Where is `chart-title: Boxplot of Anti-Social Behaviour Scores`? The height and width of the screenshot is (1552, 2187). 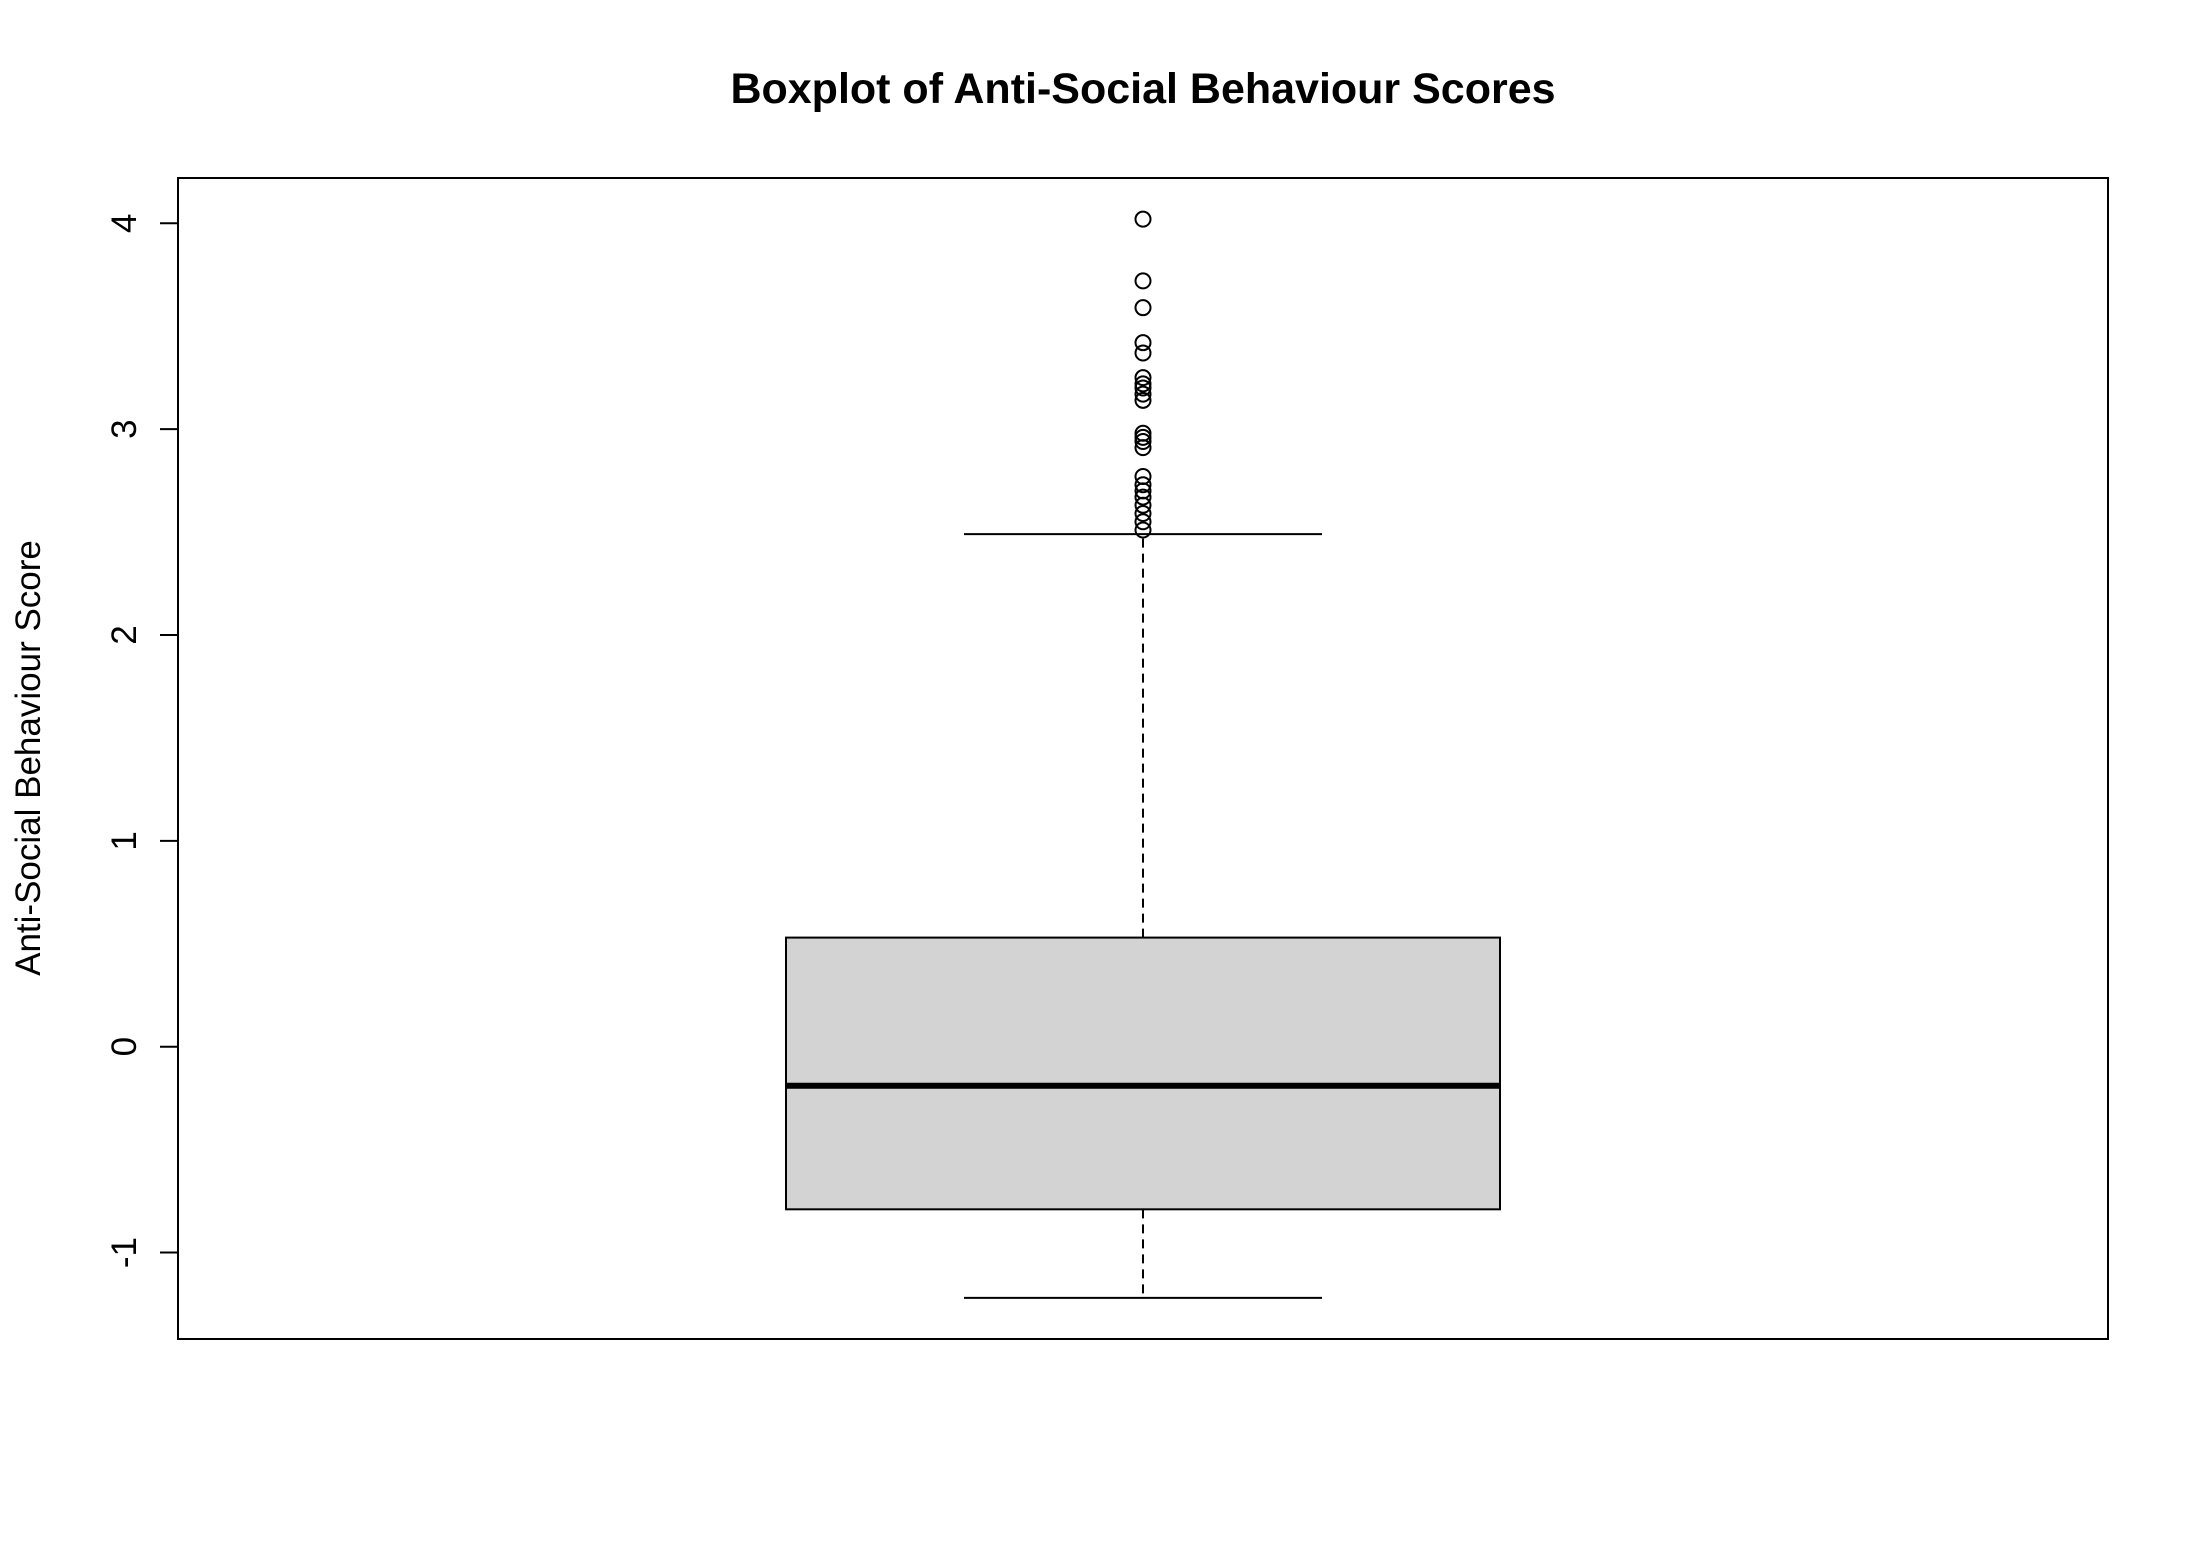 chart-title: Boxplot of Anti-Social Behaviour Scores is located at coordinates (1142, 89).